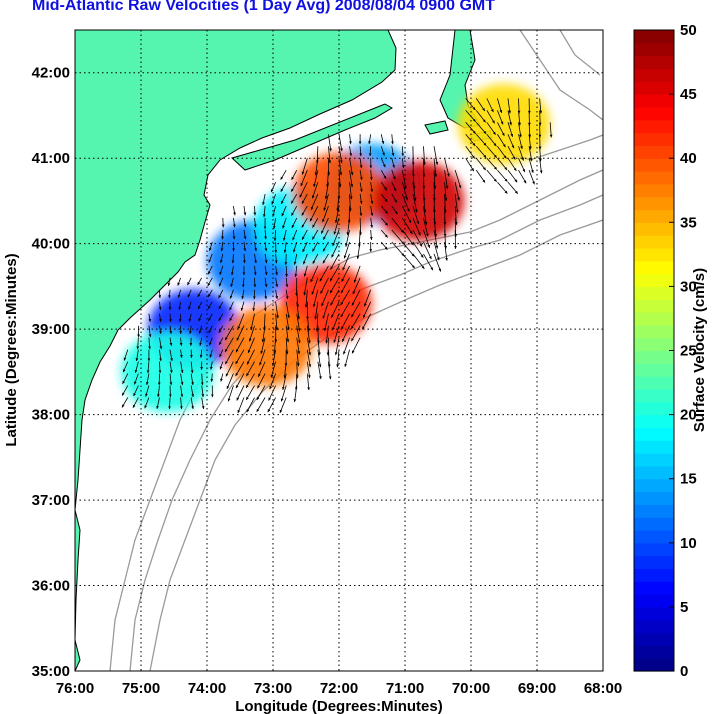  What do you see at coordinates (684, 671) in the screenshot?
I see `colorbar-tick-label: 0` at bounding box center [684, 671].